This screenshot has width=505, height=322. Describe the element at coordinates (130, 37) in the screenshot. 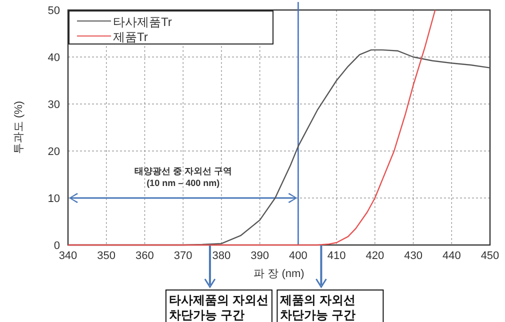

I see `legend-label: 제품Tr` at that location.